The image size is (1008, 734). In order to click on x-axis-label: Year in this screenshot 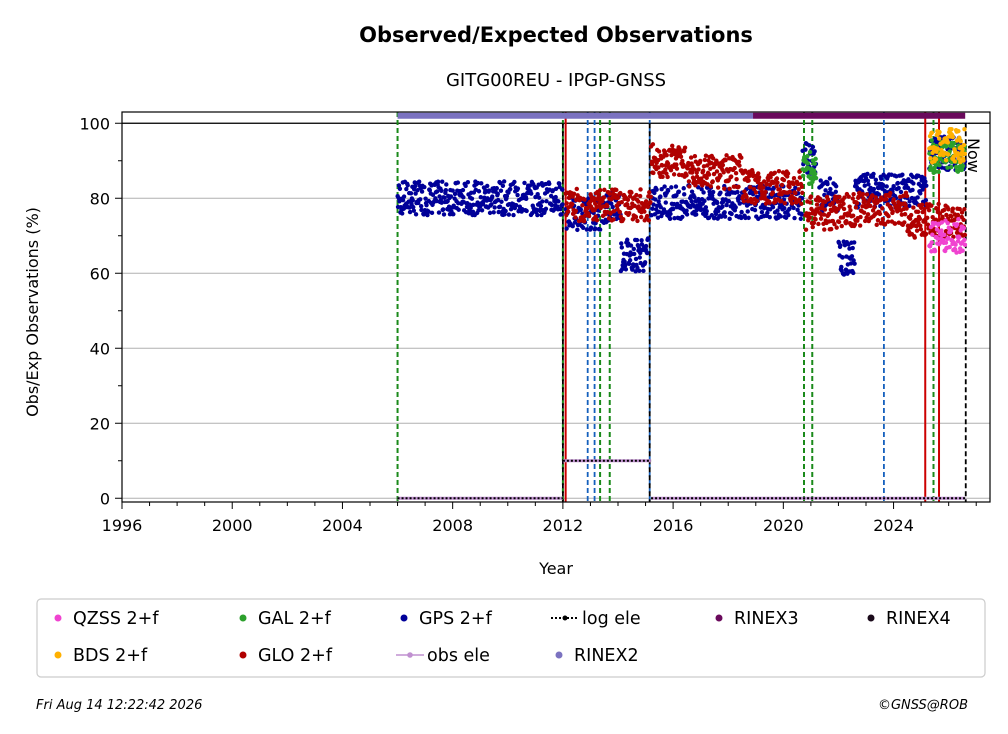, I will do `click(555, 568)`.